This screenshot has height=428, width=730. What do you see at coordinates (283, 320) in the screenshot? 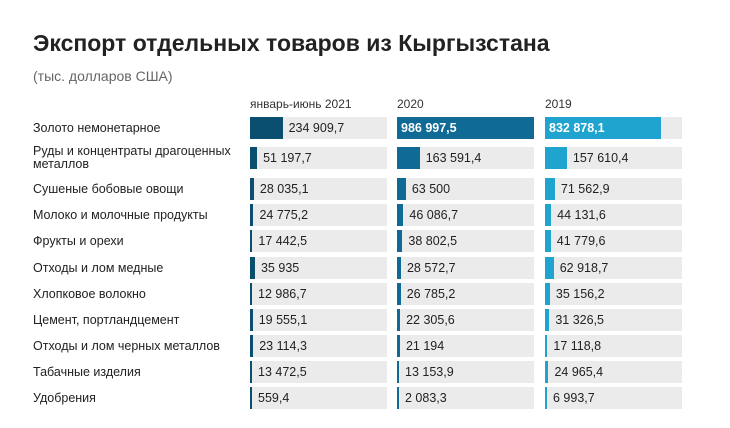
I see `value-label: 19 555,1` at bounding box center [283, 320].